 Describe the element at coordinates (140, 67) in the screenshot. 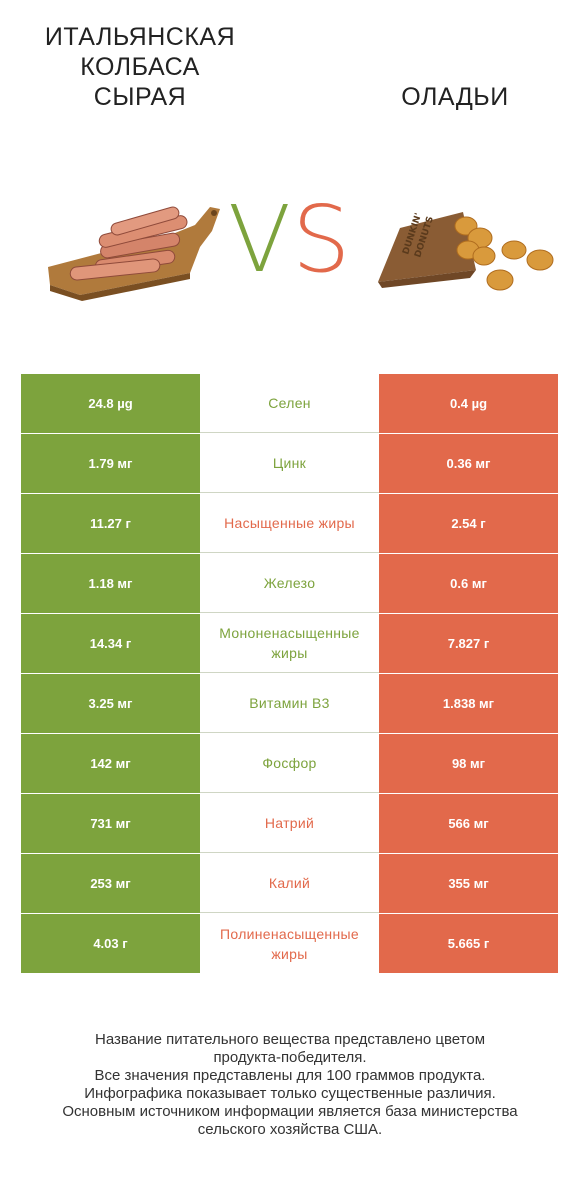

I see `left-product-title: ИТАЛЬЯНСКАЯ КОЛБАСА СЫРАЯ` at that location.